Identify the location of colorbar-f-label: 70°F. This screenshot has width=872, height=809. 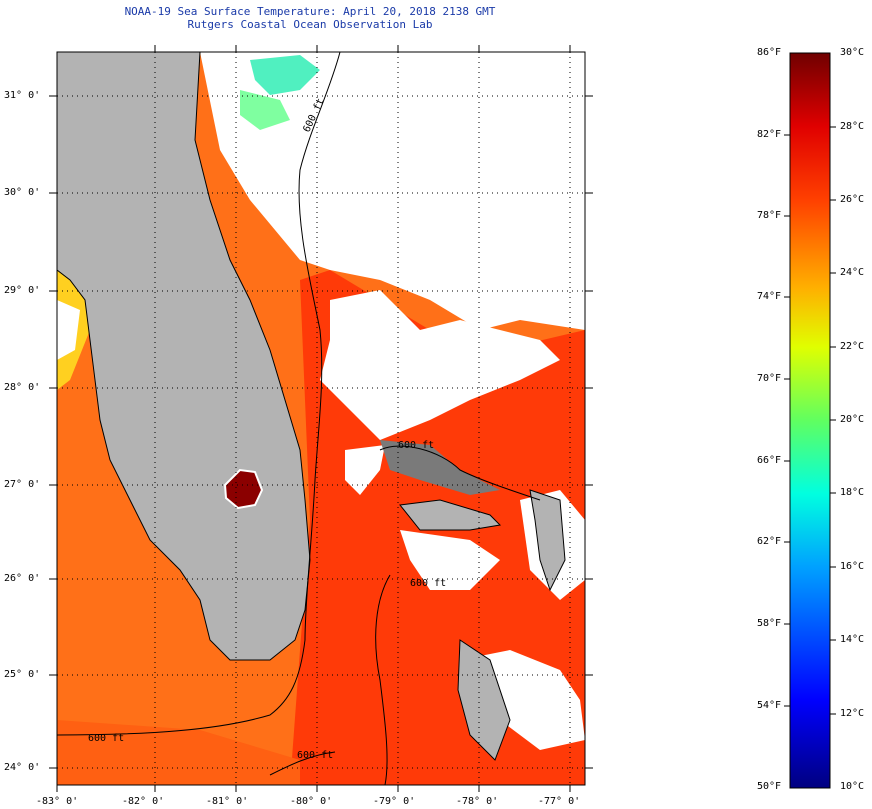
(769, 378).